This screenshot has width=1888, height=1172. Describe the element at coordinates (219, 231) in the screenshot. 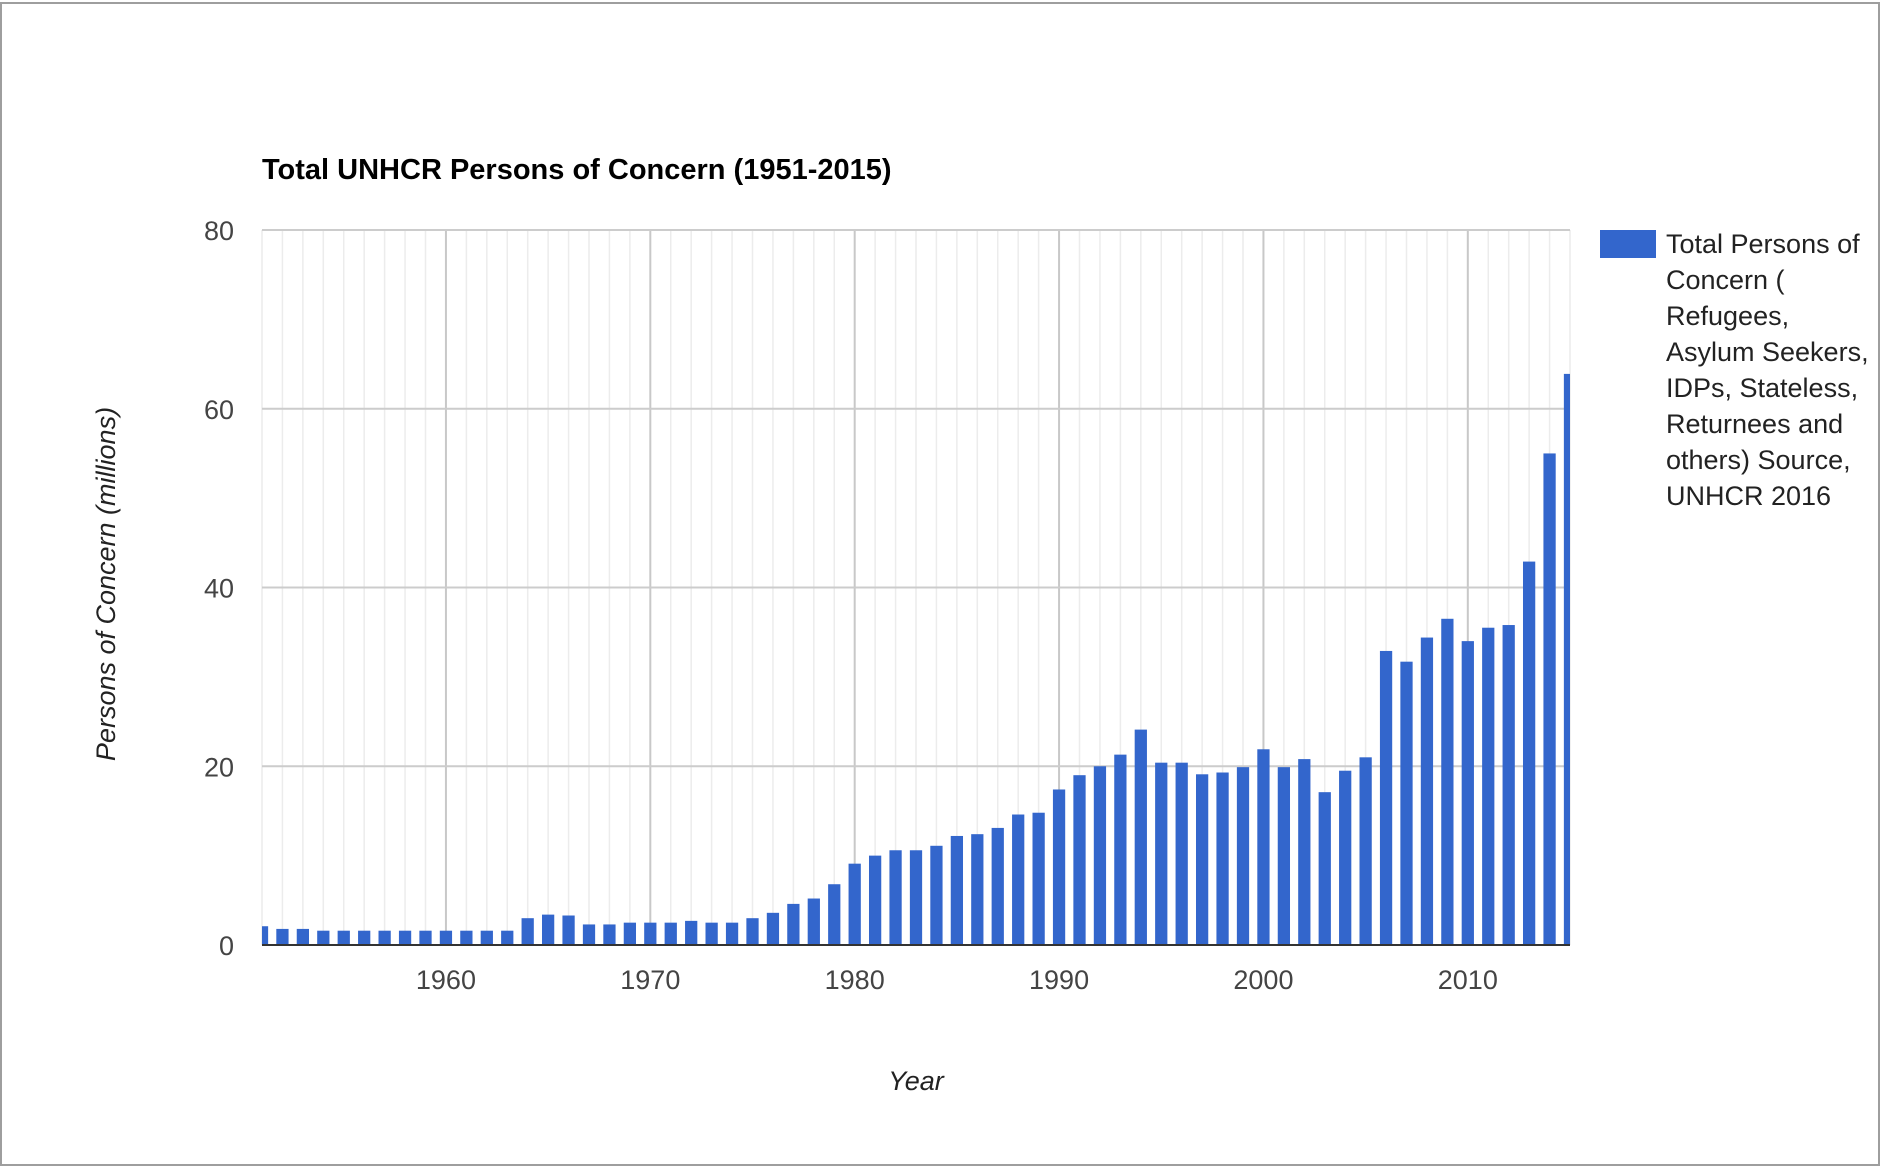

I see `y-tick-label: 80` at that location.